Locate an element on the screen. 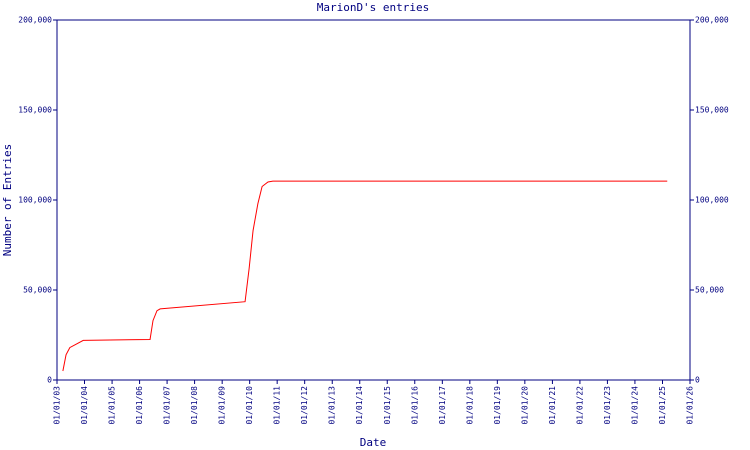 The height and width of the screenshot is (450, 750). y-tick-label: 50,000 is located at coordinates (37, 290).